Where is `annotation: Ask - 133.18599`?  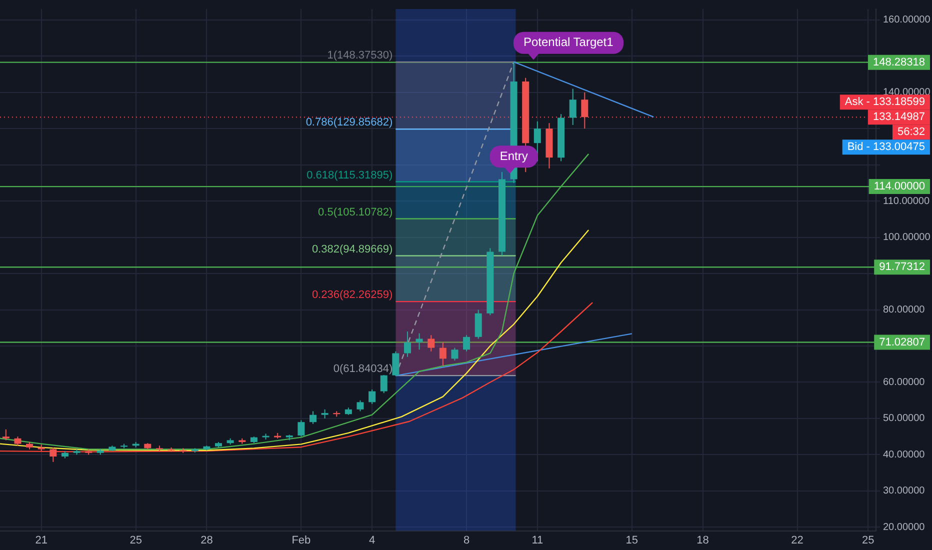 annotation: Ask - 133.18599 is located at coordinates (885, 102).